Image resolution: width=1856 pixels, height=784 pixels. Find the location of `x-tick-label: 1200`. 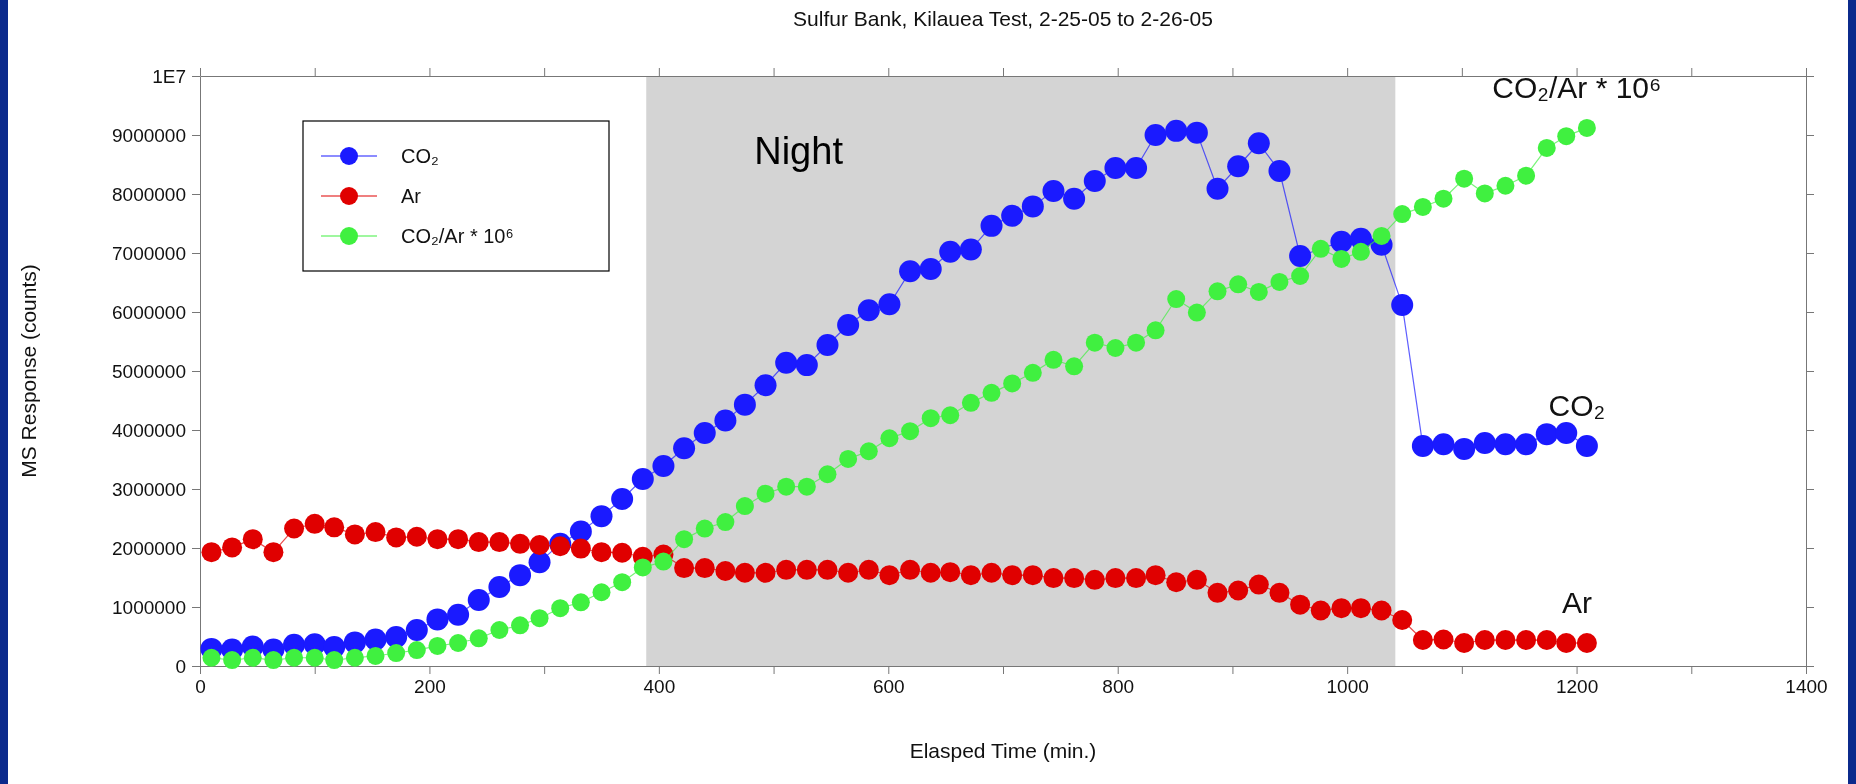

x-tick-label: 1200 is located at coordinates (1577, 687).